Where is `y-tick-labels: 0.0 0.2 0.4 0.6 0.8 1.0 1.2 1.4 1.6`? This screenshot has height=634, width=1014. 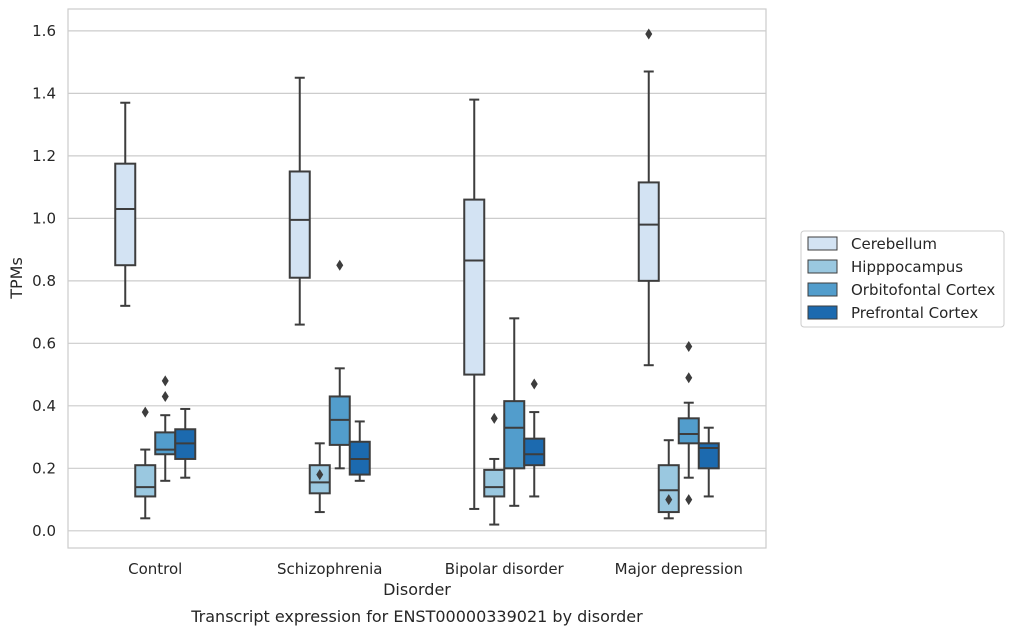 y-tick-labels: 0.0 0.2 0.4 0.6 0.8 1.0 1.2 1.4 1.6 is located at coordinates (44, 281).